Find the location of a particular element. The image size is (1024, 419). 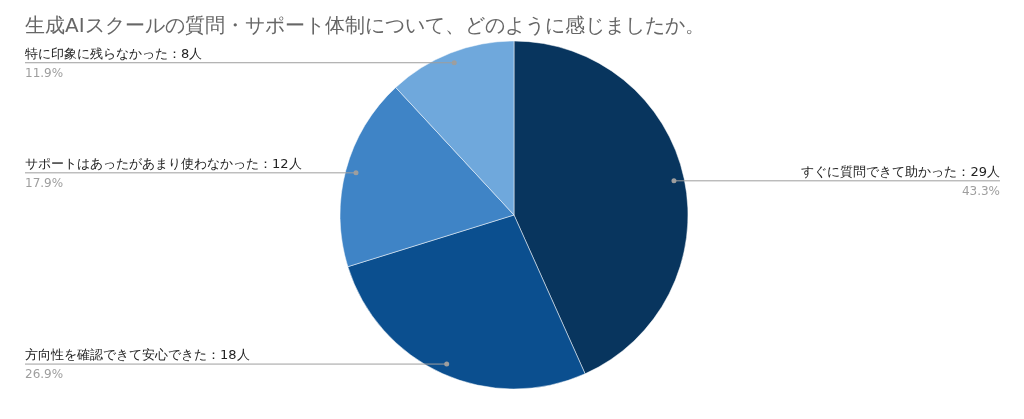

slice-label: 特に印象に残らなかった：8人 is located at coordinates (114, 53).